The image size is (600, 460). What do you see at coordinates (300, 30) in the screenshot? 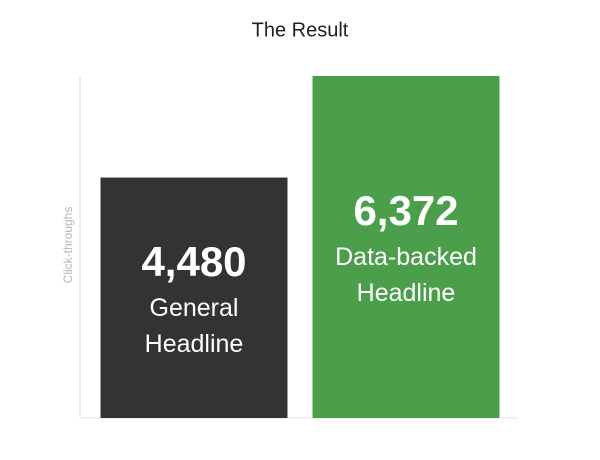
I see `chart-title: The Result` at bounding box center [300, 30].